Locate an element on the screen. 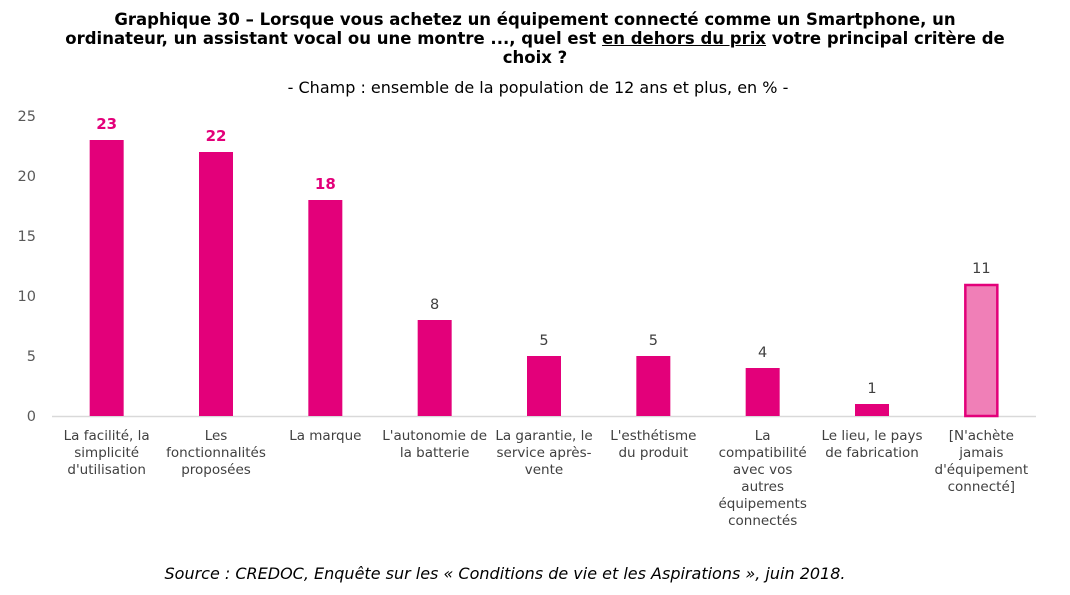 This screenshot has width=1070, height=595. y-tick-label: 25 is located at coordinates (27, 117).